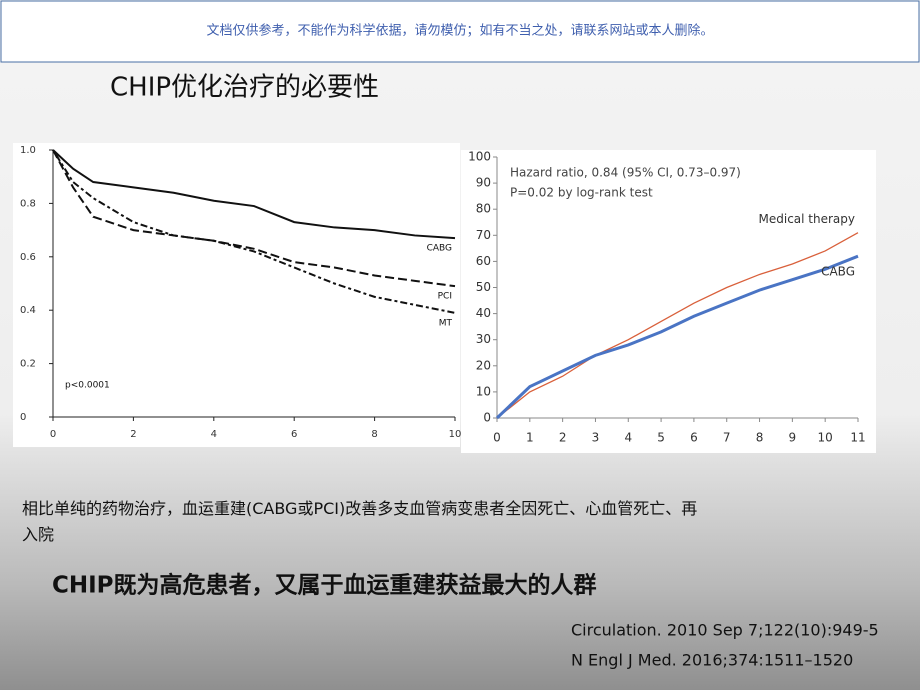 This screenshot has height=690, width=920. What do you see at coordinates (727, 438) in the screenshot?
I see `x-tick-label: 7` at bounding box center [727, 438].